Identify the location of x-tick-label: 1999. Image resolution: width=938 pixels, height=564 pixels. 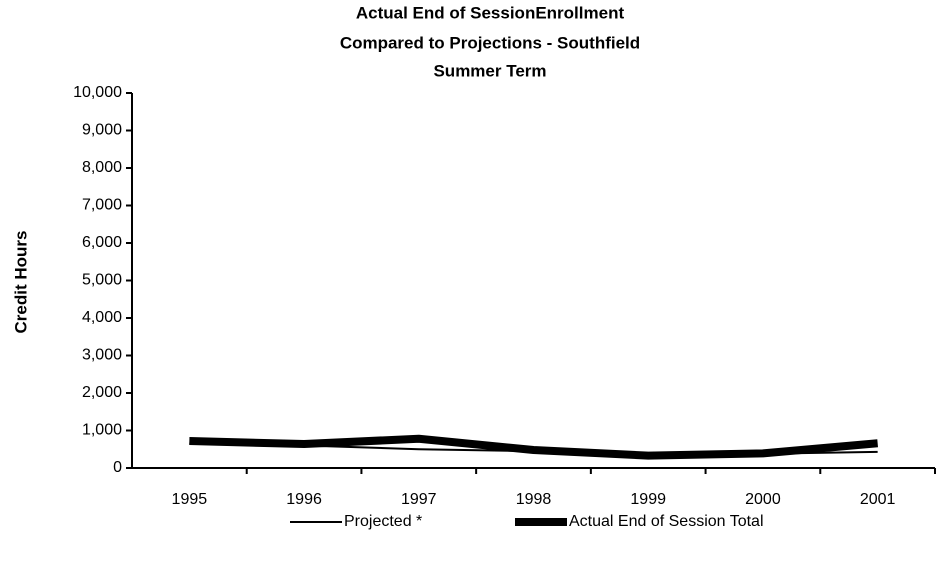
(648, 499).